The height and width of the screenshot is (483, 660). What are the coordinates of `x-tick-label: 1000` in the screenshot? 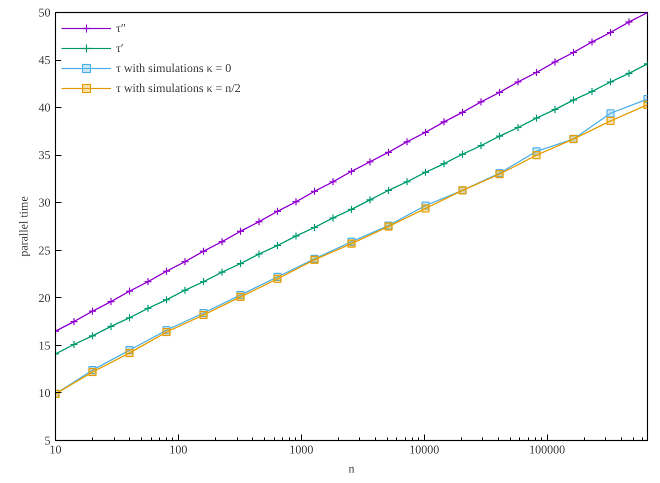 It's located at (301, 449).